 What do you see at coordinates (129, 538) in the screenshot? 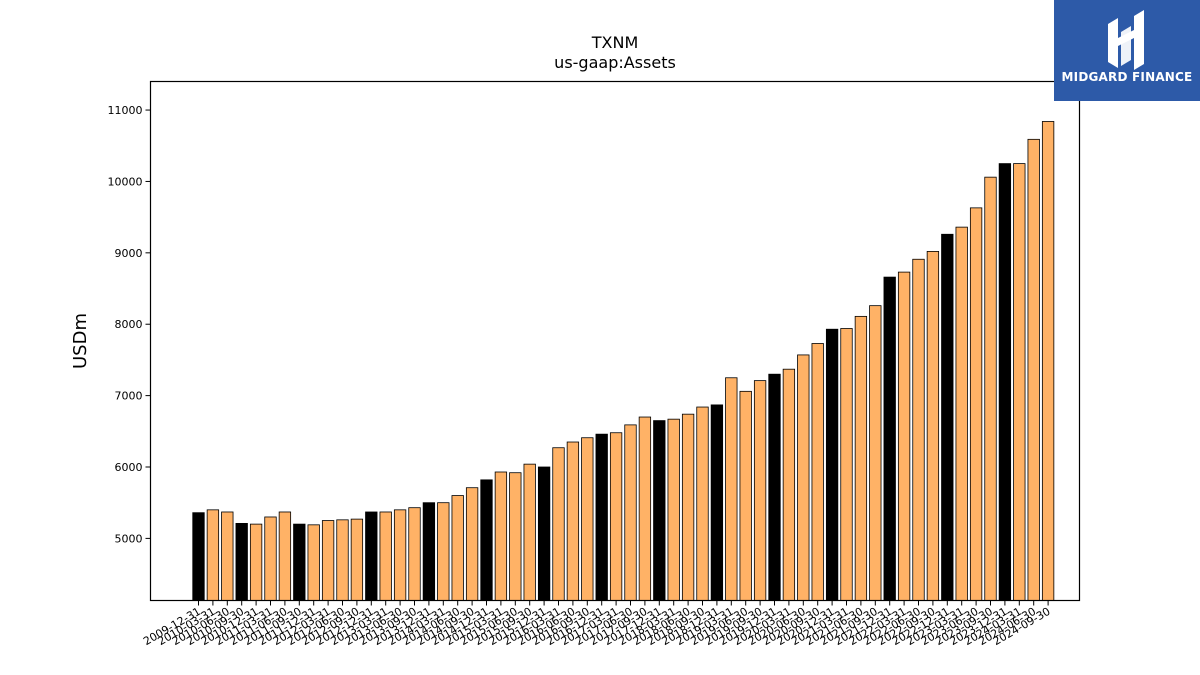
I see `y-tick-label: 5000` at bounding box center [129, 538].